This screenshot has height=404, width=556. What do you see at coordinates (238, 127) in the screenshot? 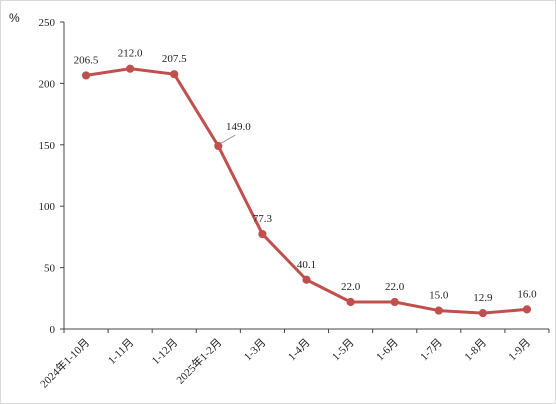
I see `data-label: 149.0` at bounding box center [238, 127].